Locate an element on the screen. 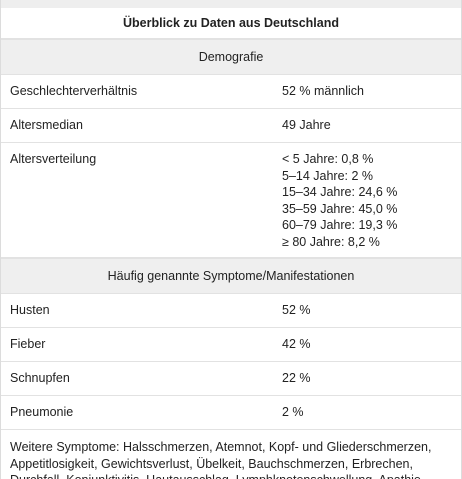  age-bucket: 5–14 Jahre: 2 % is located at coordinates (328, 175).